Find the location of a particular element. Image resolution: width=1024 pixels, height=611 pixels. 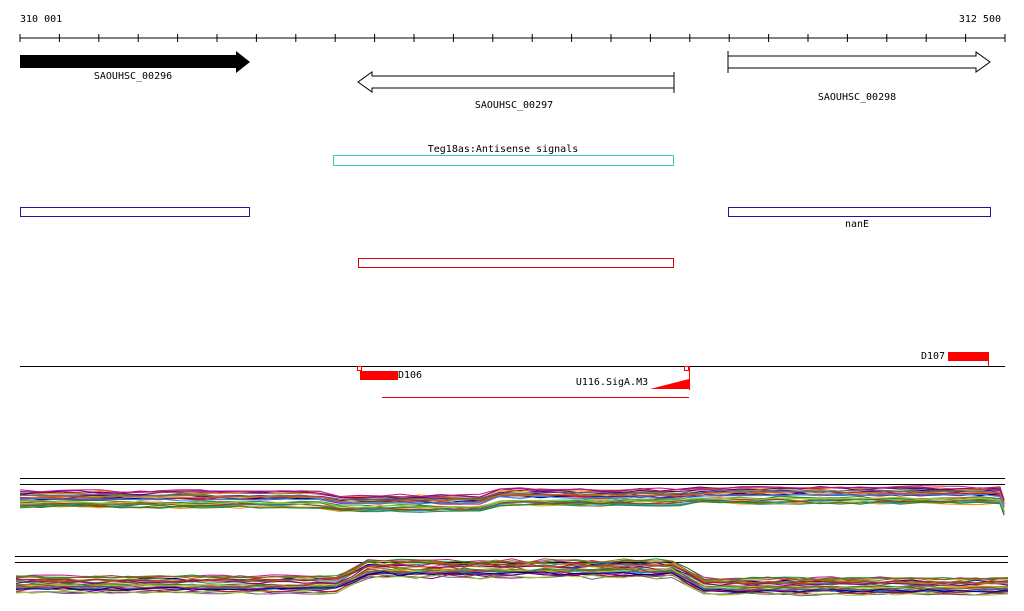

signal-label: D107 is located at coordinates (933, 356).